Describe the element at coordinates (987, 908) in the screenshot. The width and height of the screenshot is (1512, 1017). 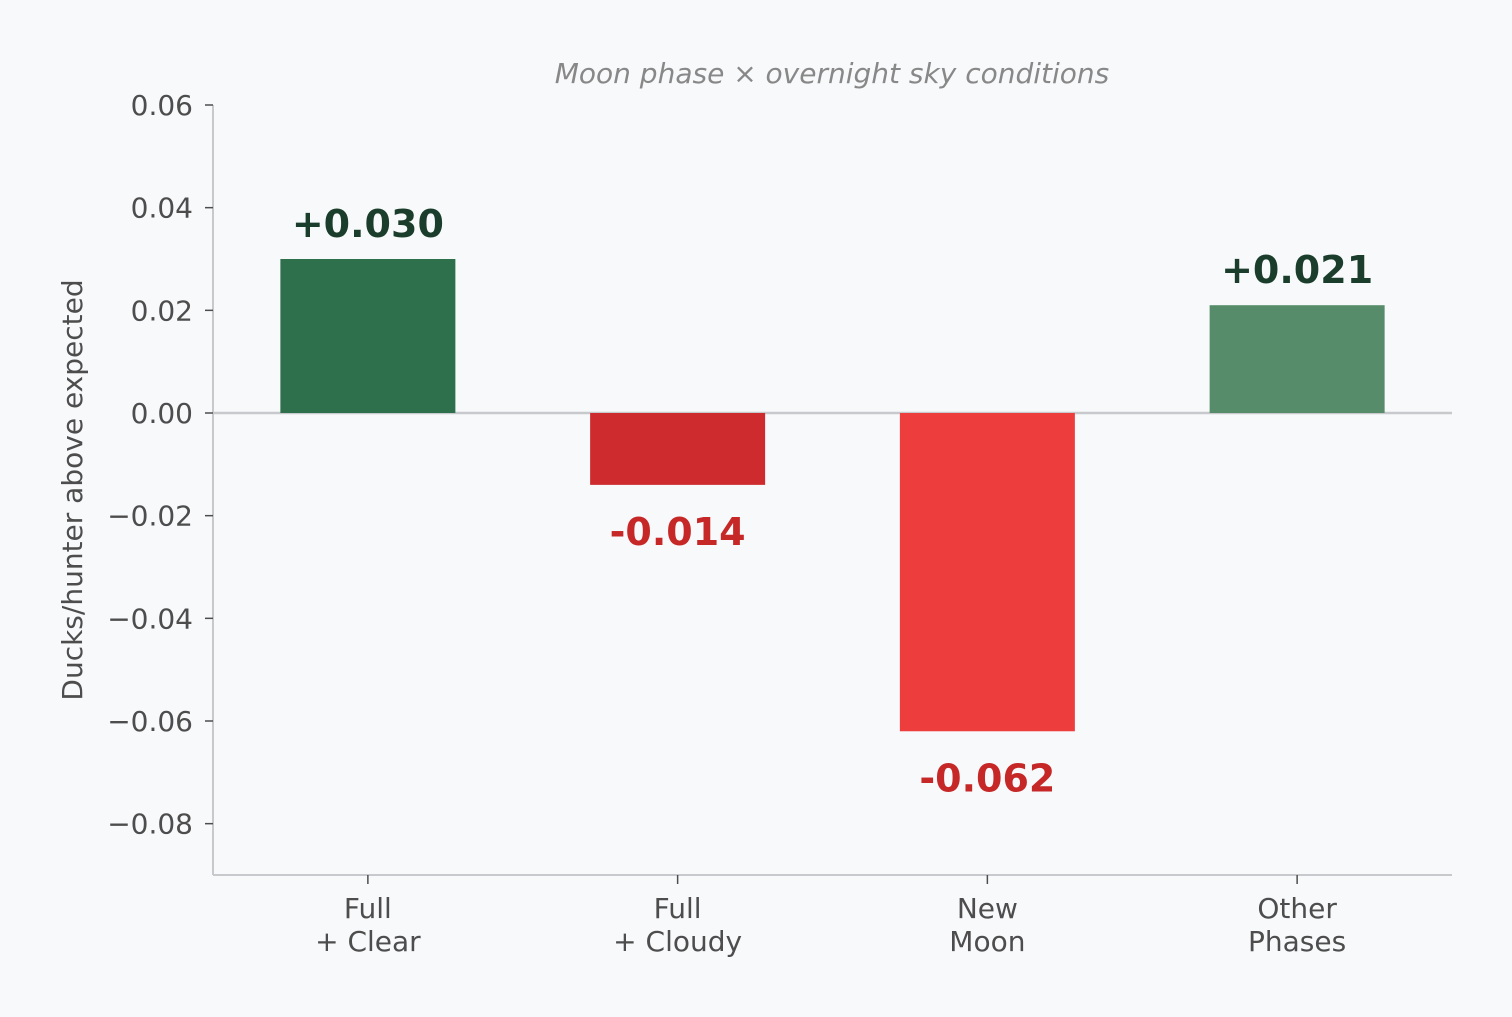
I see `x-tick-label: New` at that location.